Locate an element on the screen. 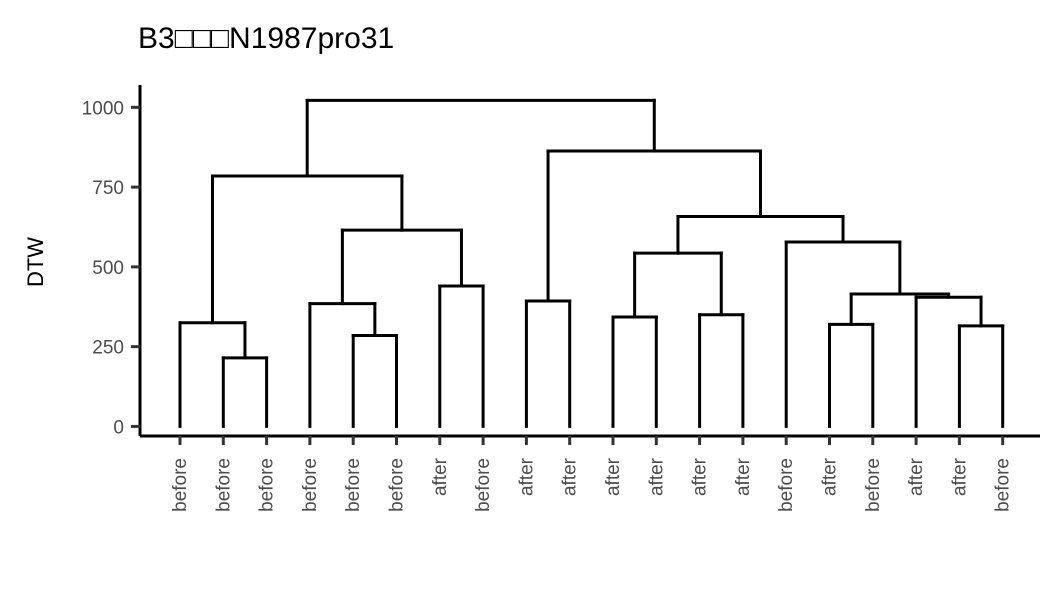 The width and height of the screenshot is (1062, 590). y-tick-label: 750 is located at coordinates (108, 188).